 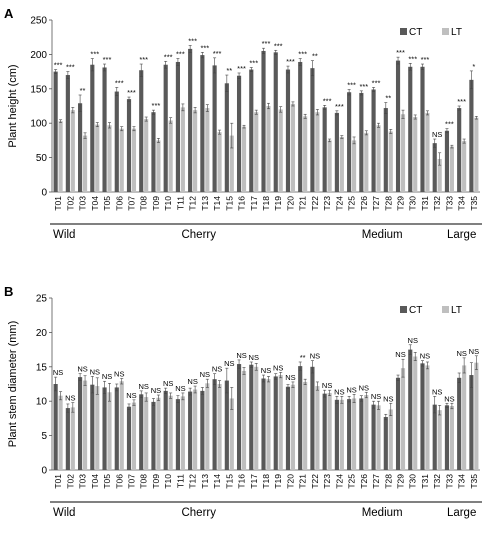 What do you see at coordinates (315, 203) in the screenshot?
I see `x-tick-label: T22` at bounding box center [315, 203].